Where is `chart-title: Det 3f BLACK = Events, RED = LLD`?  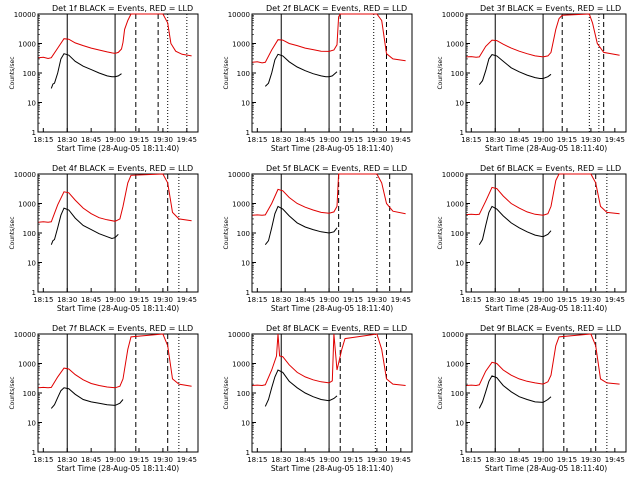 chart-title: Det 3f BLACK = Events, RED = LLD is located at coordinates (550, 8).